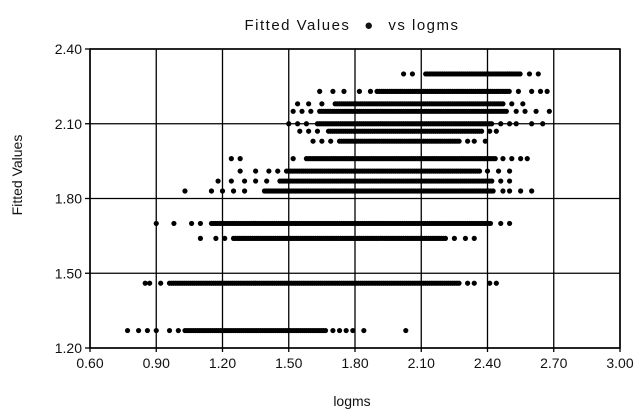 This screenshot has width=640, height=416. I want to click on title-vs: vs logms, so click(423, 25).